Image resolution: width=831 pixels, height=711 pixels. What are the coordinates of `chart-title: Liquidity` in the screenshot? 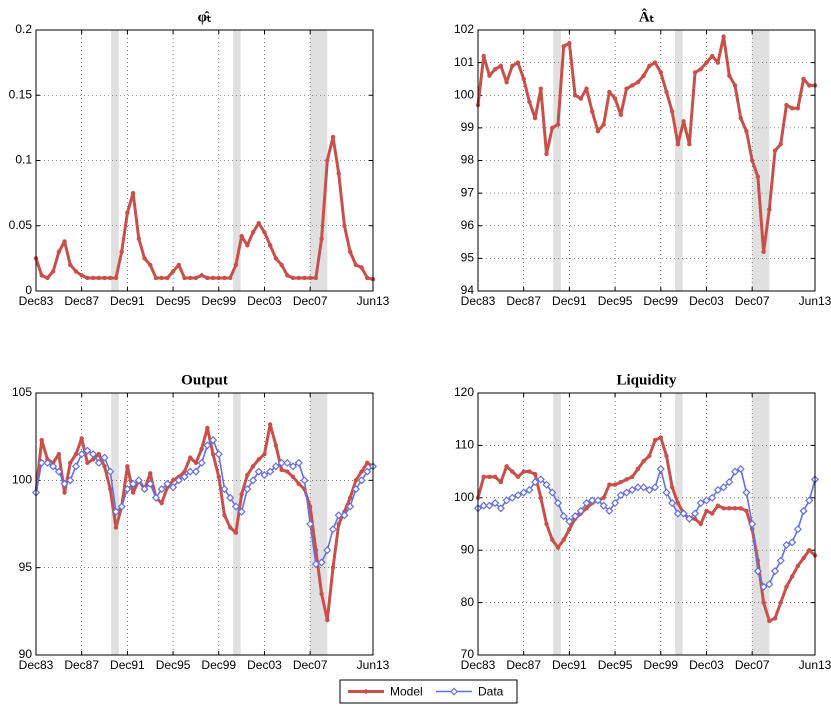 It's located at (646, 380).